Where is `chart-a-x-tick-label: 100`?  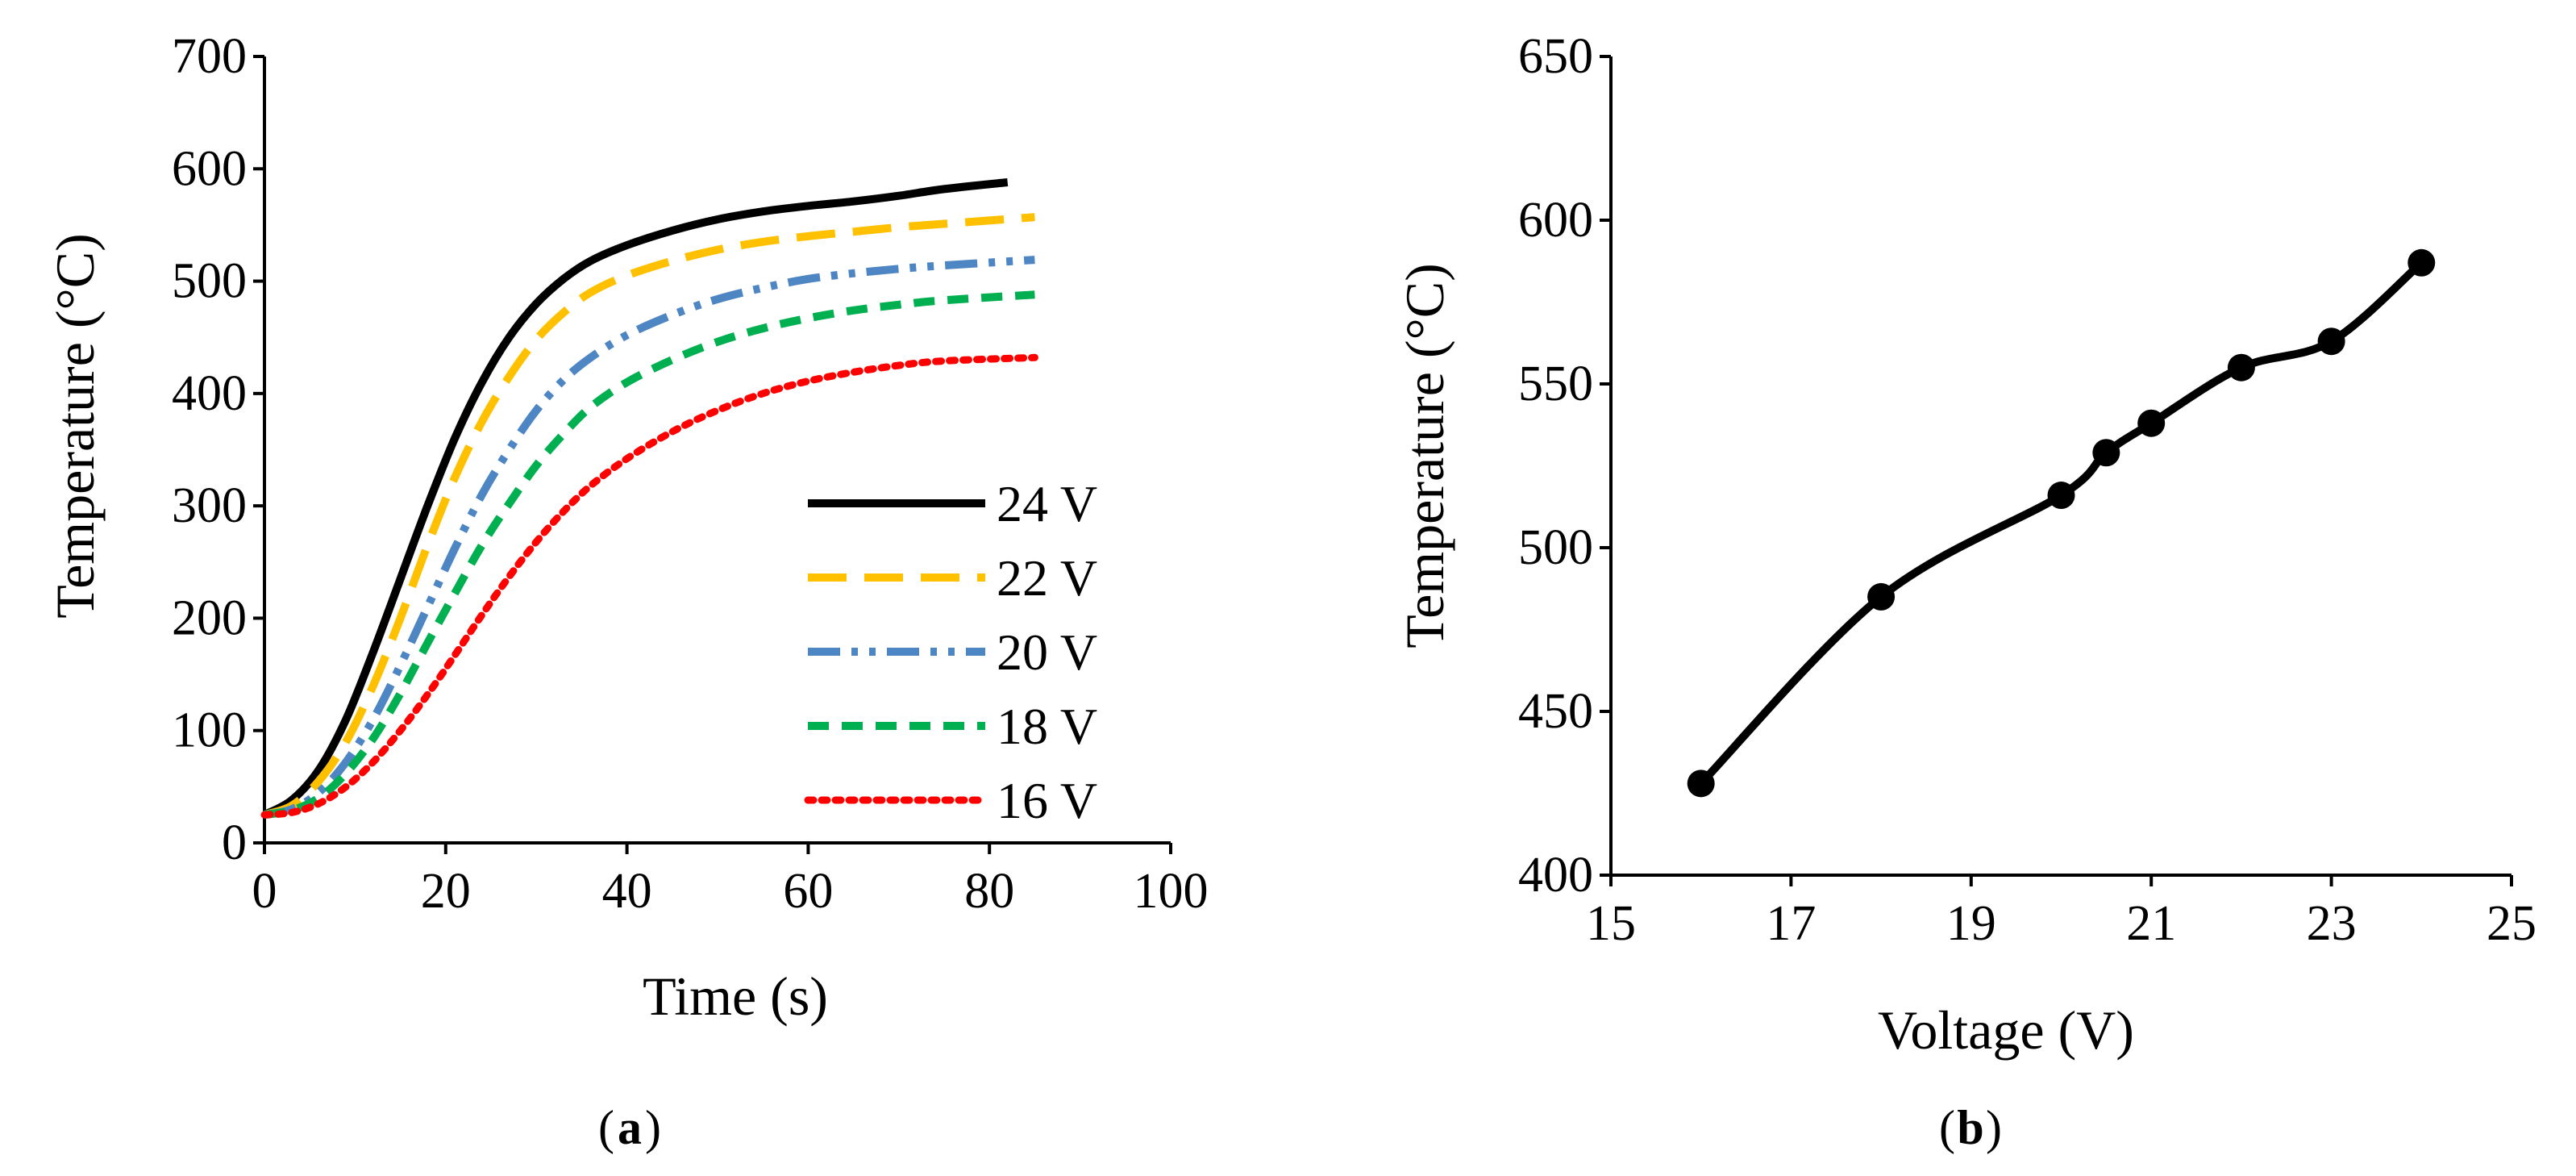 chart-a-x-tick-label: 100 is located at coordinates (1171, 891).